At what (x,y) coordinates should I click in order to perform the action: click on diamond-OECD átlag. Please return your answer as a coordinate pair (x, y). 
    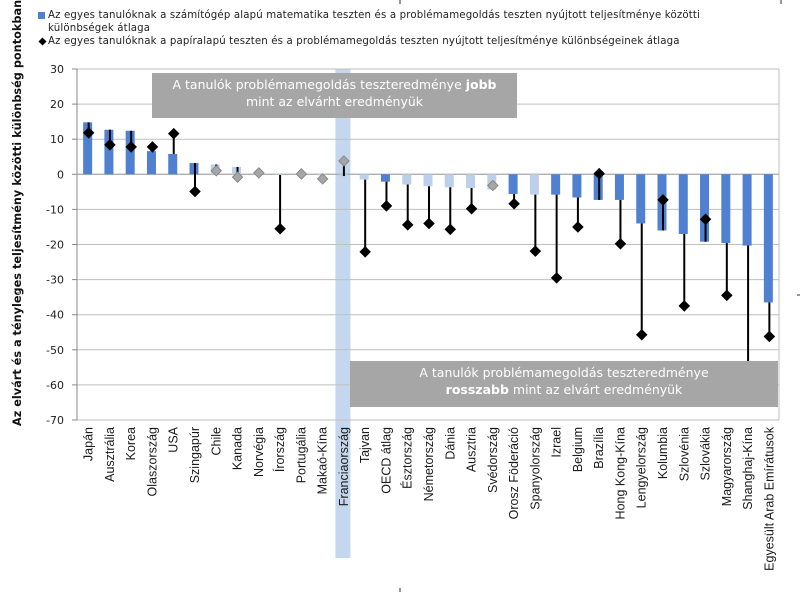
    Looking at the image, I should click on (386, 206).